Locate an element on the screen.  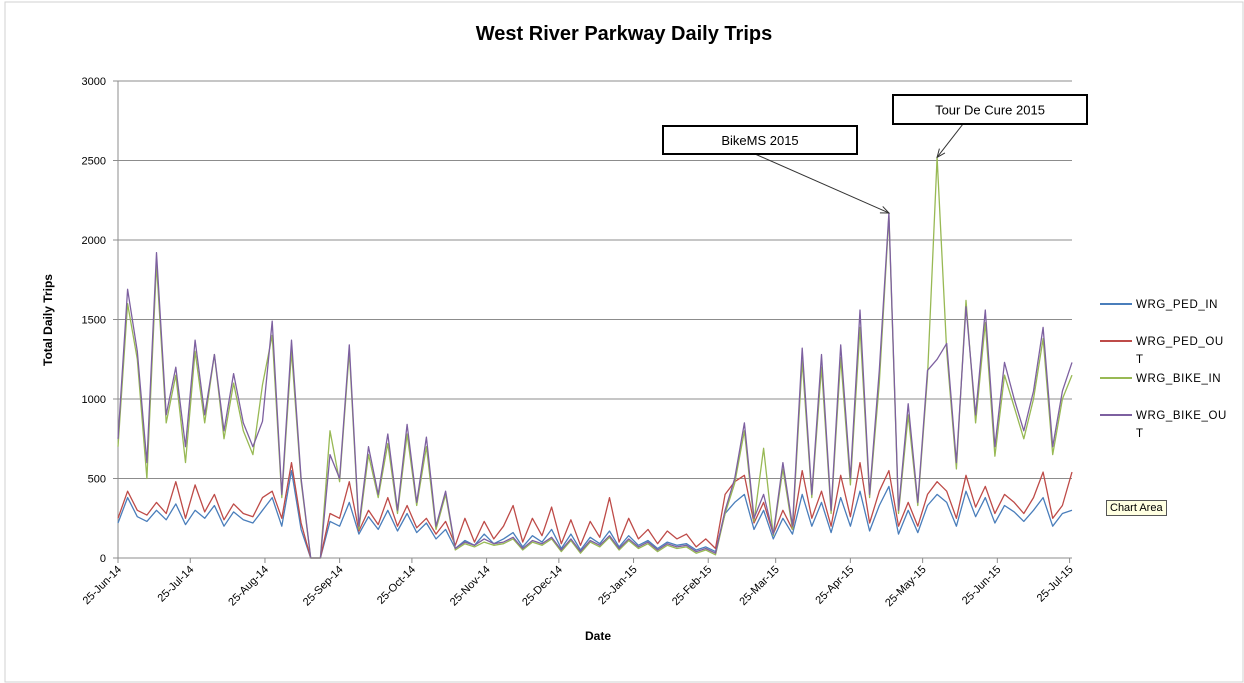
x-tick-label: 25-Sep-14 is located at coordinates (323, 586).